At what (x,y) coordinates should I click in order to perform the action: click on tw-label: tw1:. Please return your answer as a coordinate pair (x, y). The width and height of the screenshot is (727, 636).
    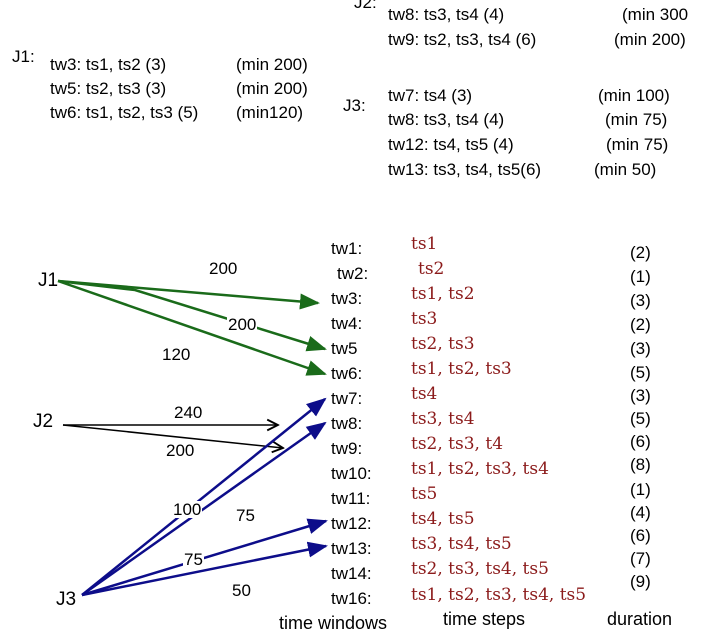
    Looking at the image, I should click on (347, 248).